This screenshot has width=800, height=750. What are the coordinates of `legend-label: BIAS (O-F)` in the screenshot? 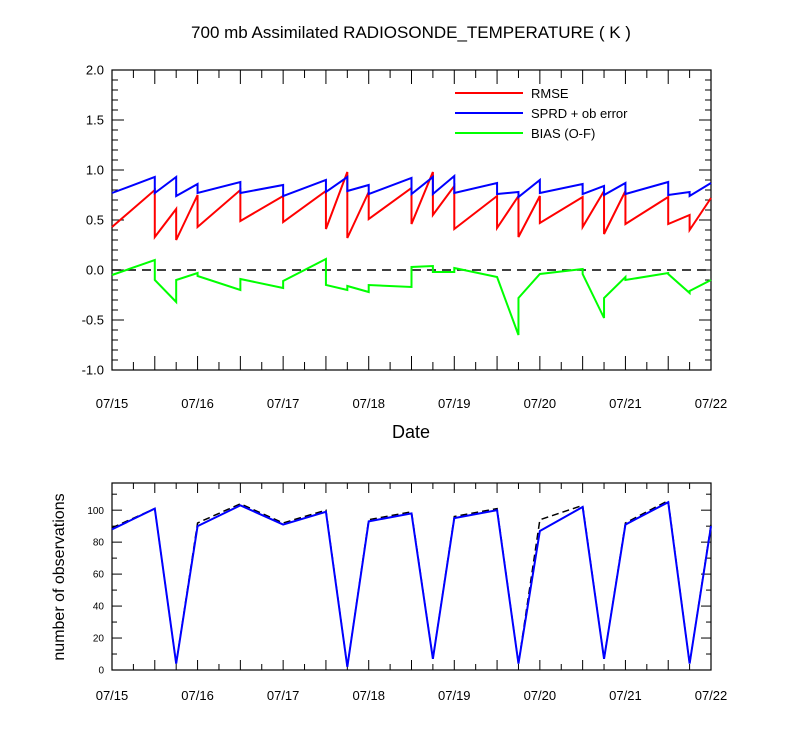 It's located at (563, 133).